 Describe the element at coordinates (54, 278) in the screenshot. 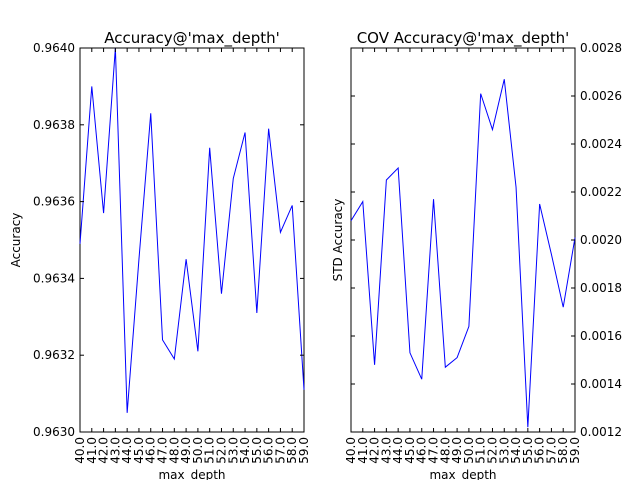

I see `y-tick-label: 0.9634` at that location.